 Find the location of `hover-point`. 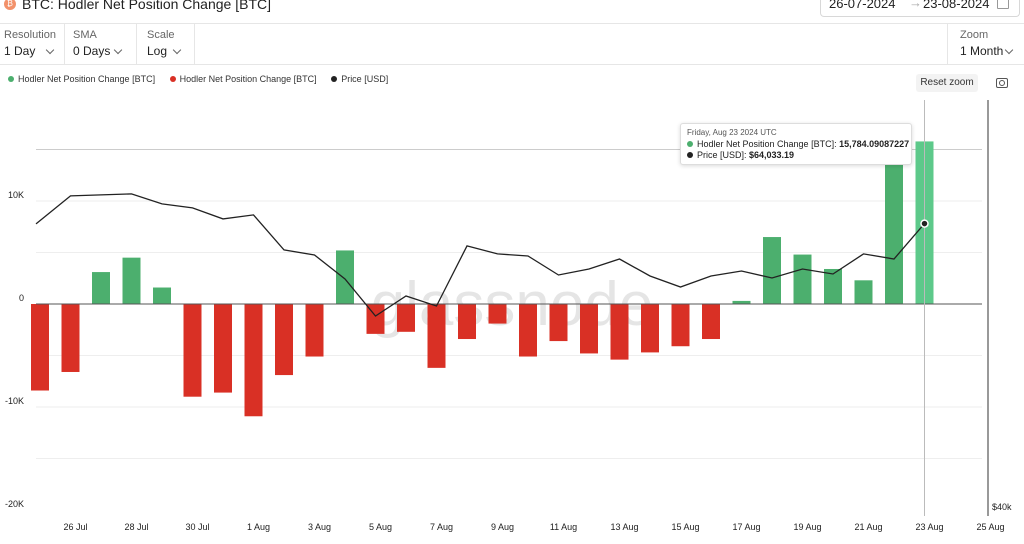

hover-point is located at coordinates (924, 223).